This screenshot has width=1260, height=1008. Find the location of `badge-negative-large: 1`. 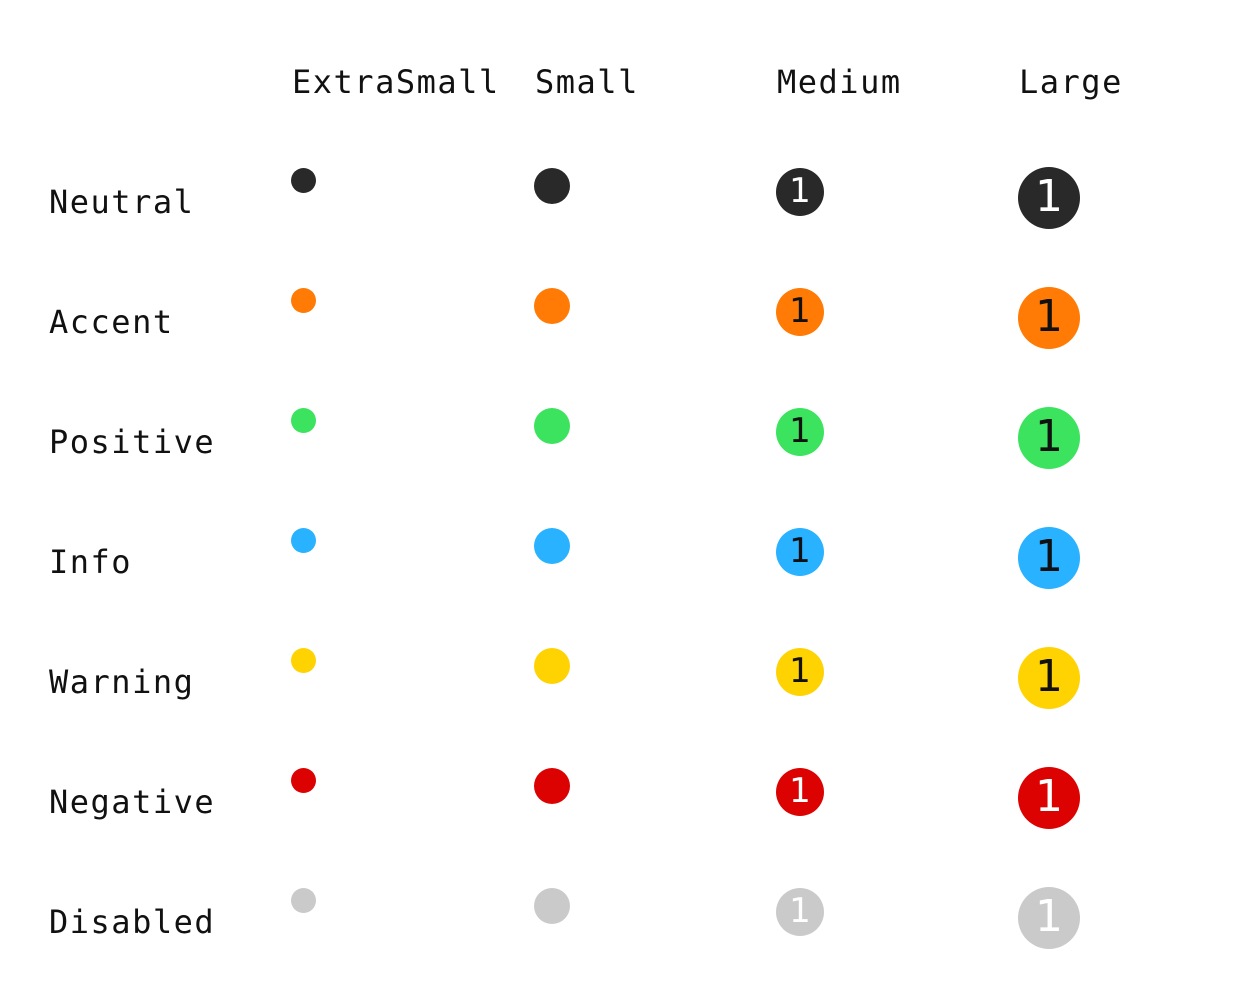

badge-negative-large: 1 is located at coordinates (1049, 798).